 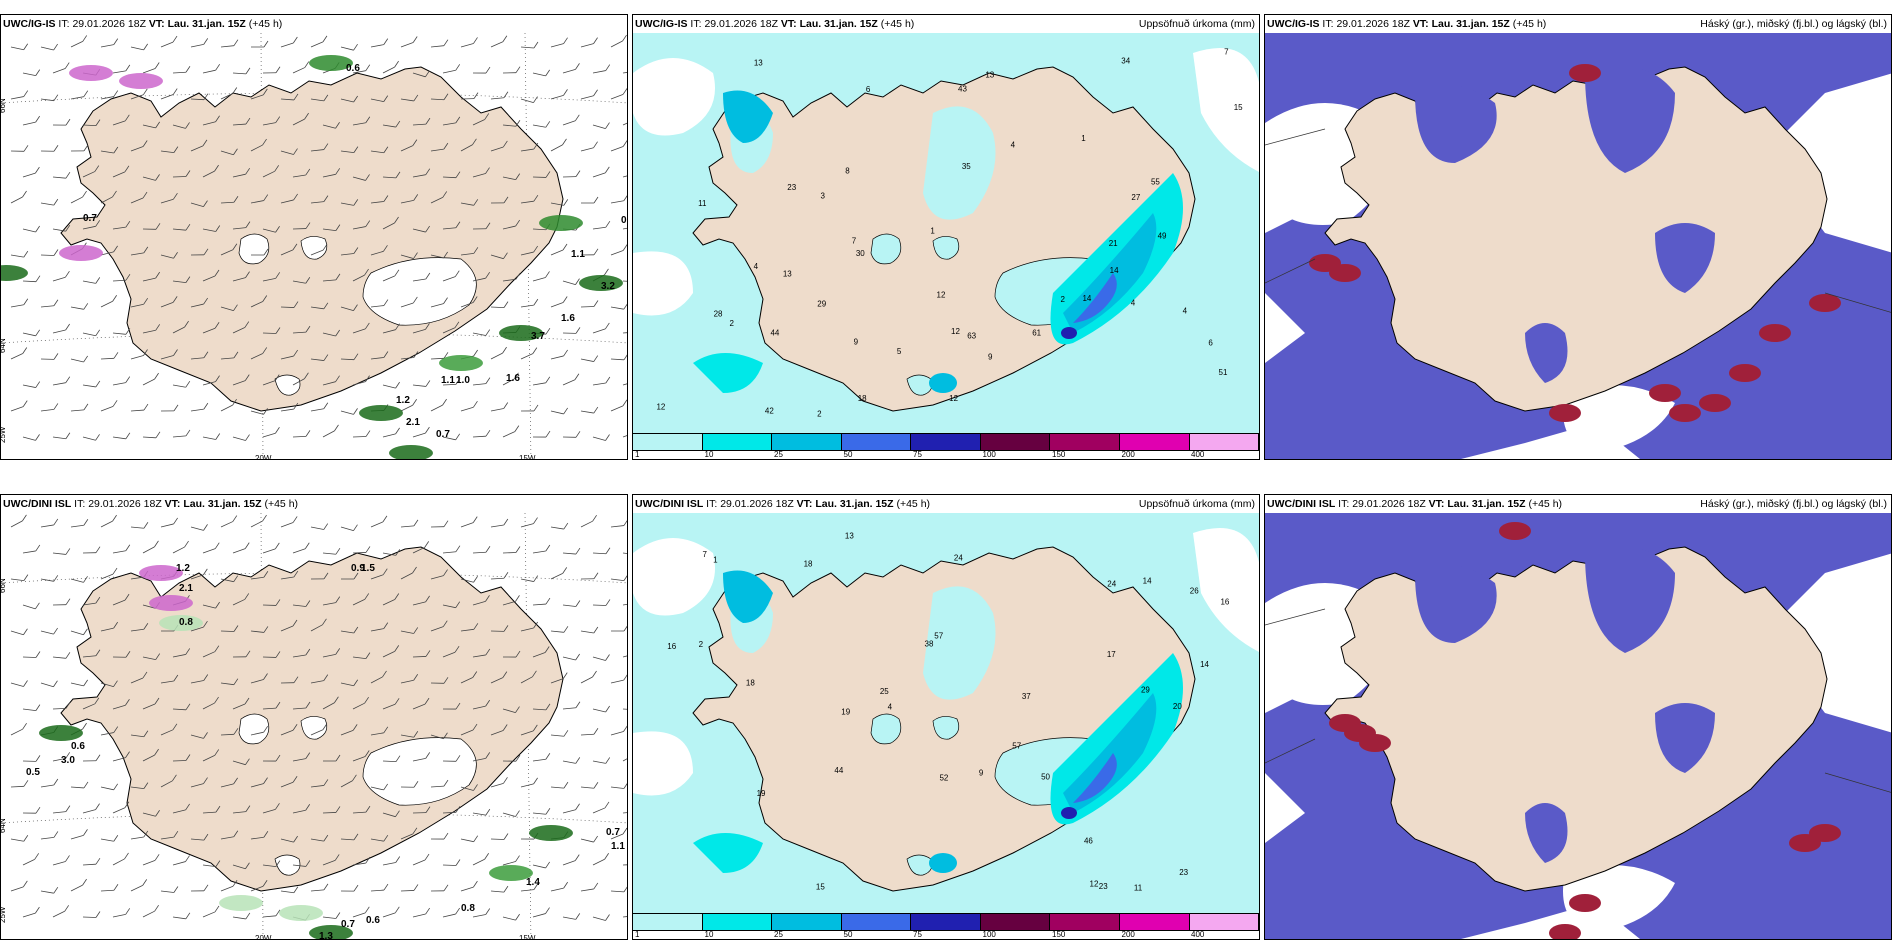 I want to click on wind-value-label: 1.0, so click(x=463, y=380).